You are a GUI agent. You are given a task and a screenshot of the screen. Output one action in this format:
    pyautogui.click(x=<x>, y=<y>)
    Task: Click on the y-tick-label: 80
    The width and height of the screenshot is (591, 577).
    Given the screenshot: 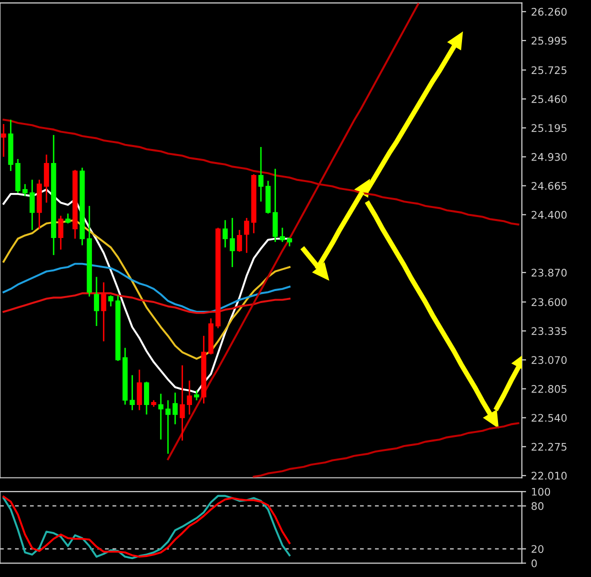 What is the action you would take?
    pyautogui.click(x=538, y=506)
    